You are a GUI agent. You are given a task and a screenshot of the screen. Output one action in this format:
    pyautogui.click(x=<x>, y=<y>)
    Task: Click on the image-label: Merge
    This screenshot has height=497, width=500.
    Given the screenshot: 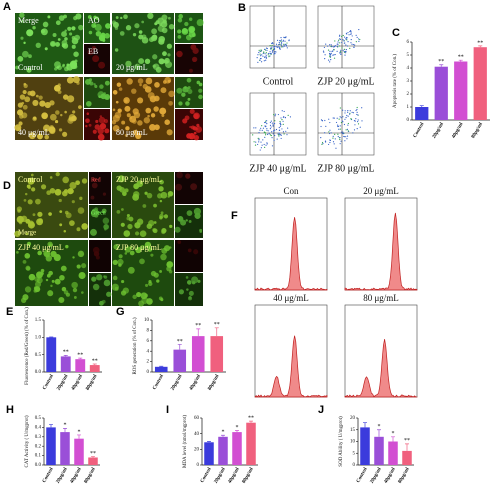 What is the action you would take?
    pyautogui.click(x=28, y=20)
    